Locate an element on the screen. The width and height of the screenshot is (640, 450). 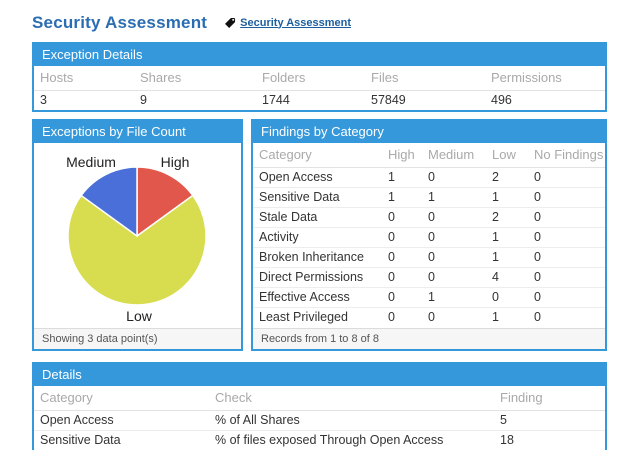
table-cell: 9 is located at coordinates (143, 100).